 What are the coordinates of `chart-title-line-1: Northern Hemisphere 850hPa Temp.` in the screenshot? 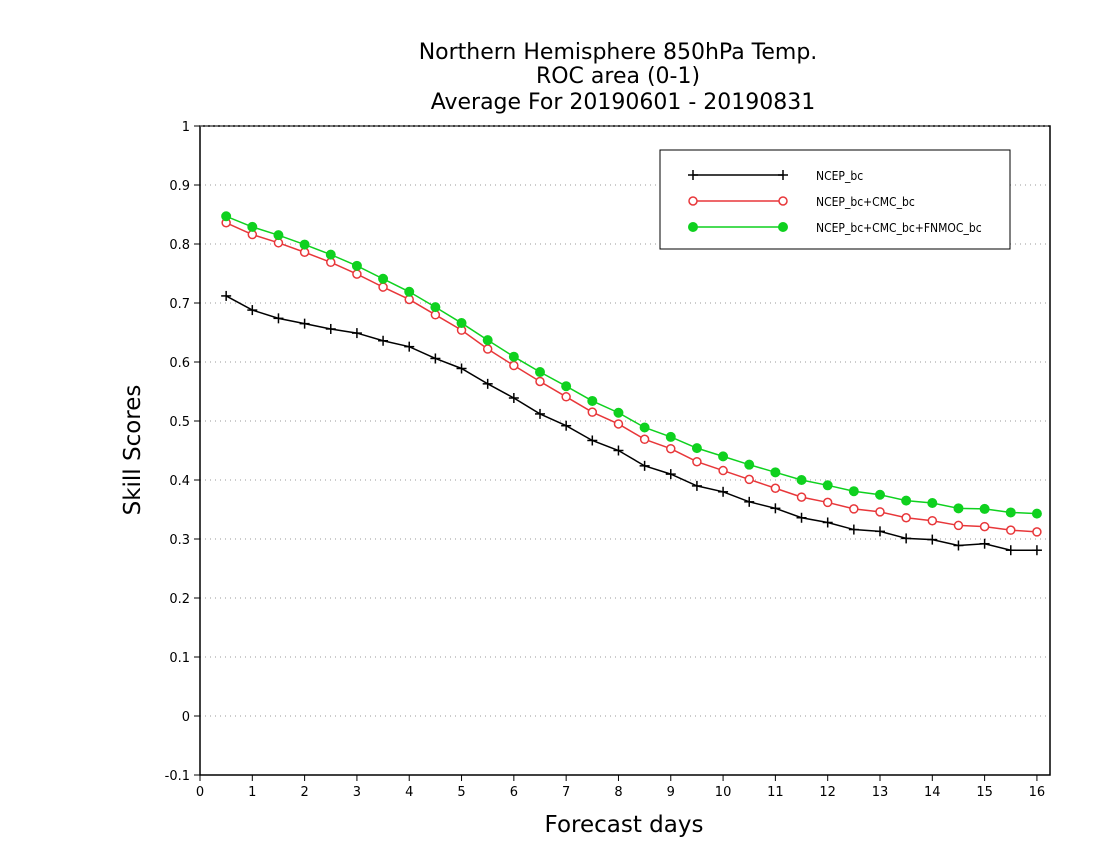 It's located at (618, 52).